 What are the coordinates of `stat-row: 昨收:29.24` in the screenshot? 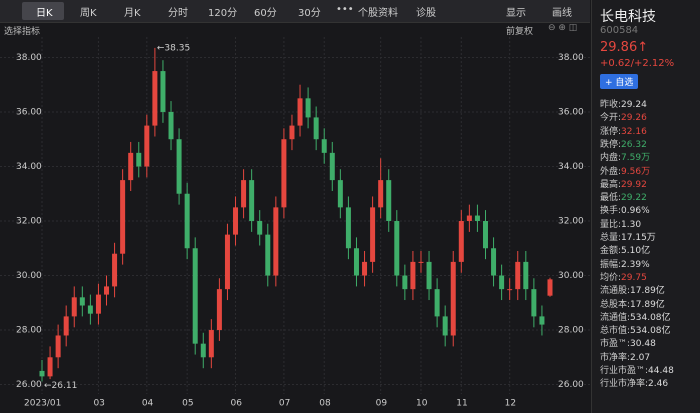 It's located at (623, 103).